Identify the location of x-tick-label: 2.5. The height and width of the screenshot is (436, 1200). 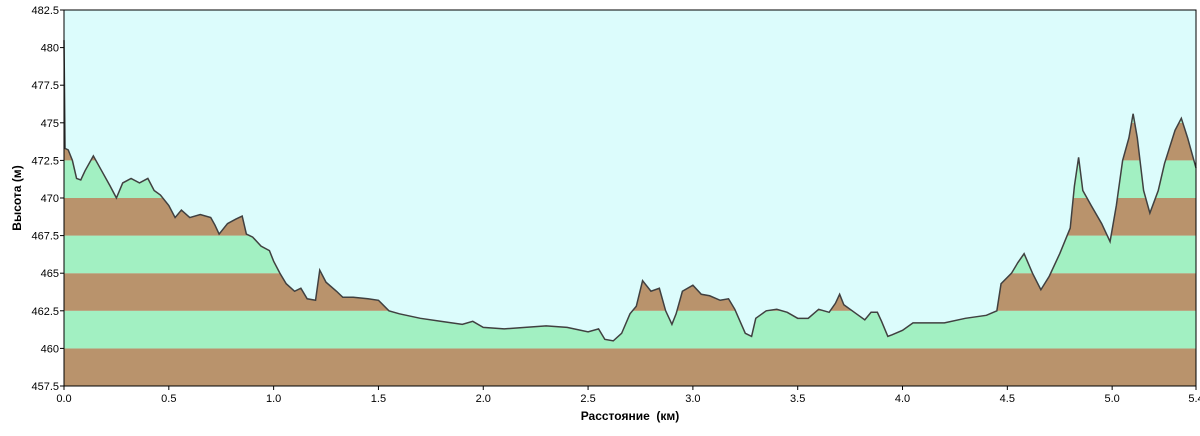
(587, 399).